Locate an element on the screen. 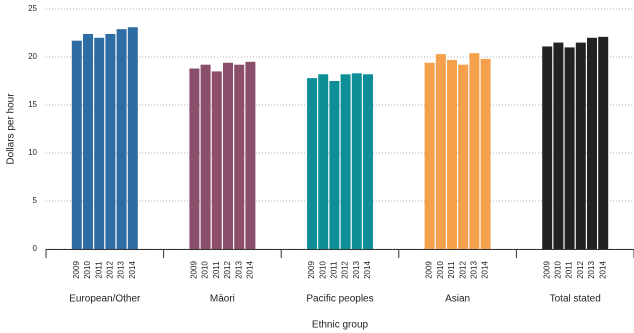 This screenshot has width=634, height=333. group-label: European/Other is located at coordinates (105, 299).